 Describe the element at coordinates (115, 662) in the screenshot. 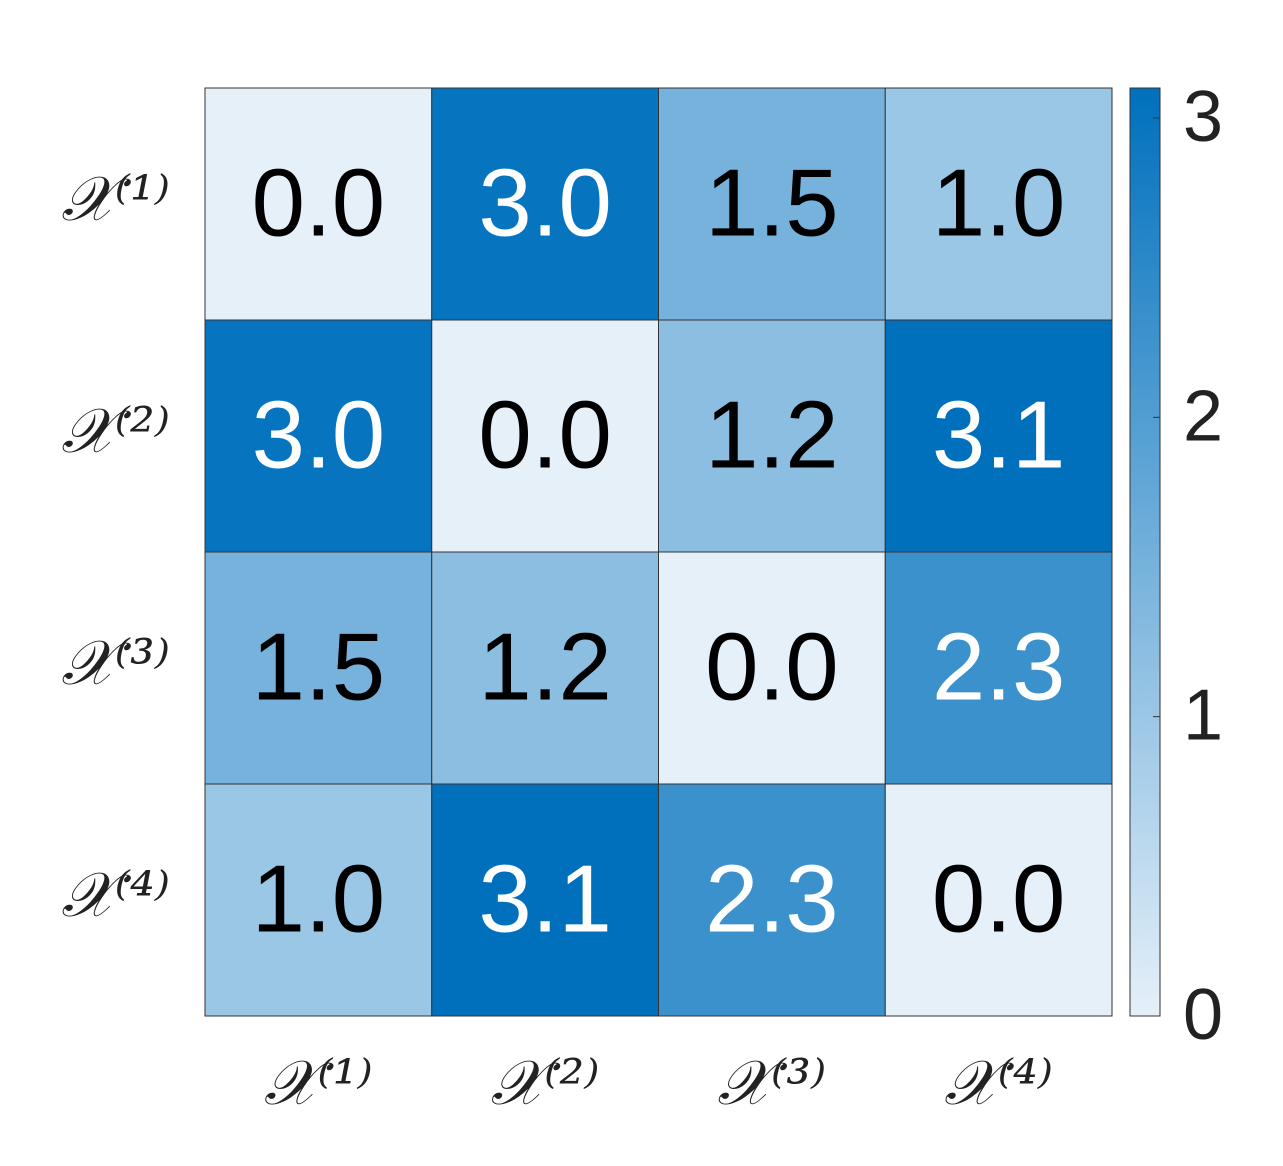

I see `y-tick-label: 𝒳⁽³⁾` at that location.